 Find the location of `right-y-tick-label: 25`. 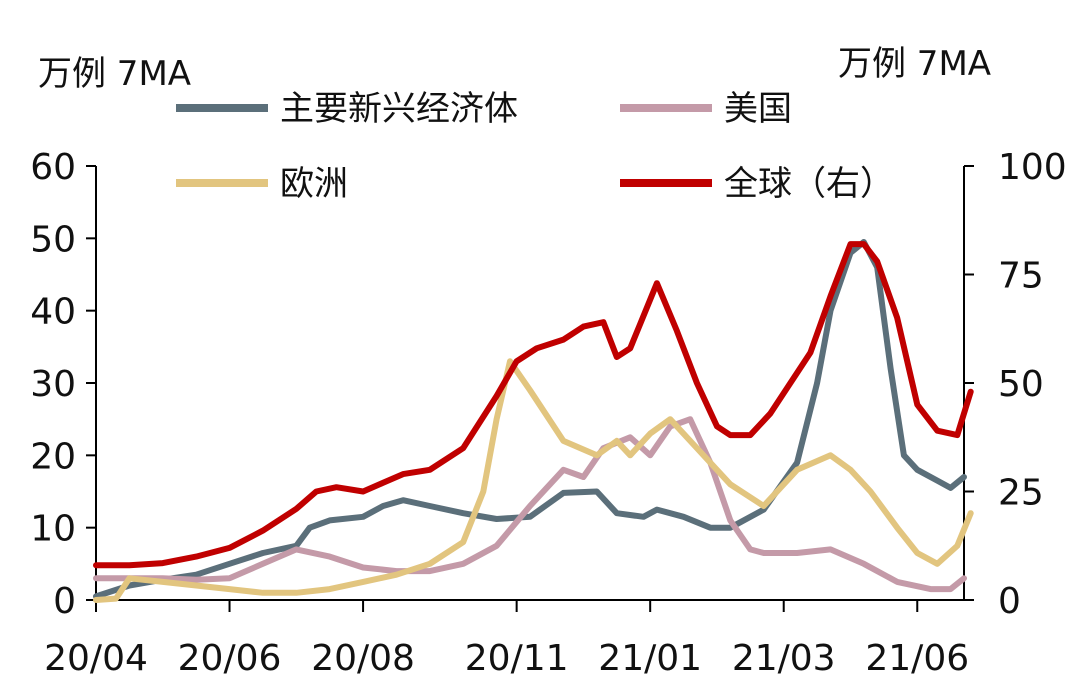

right-y-tick-label: 25 is located at coordinates (1021, 493).